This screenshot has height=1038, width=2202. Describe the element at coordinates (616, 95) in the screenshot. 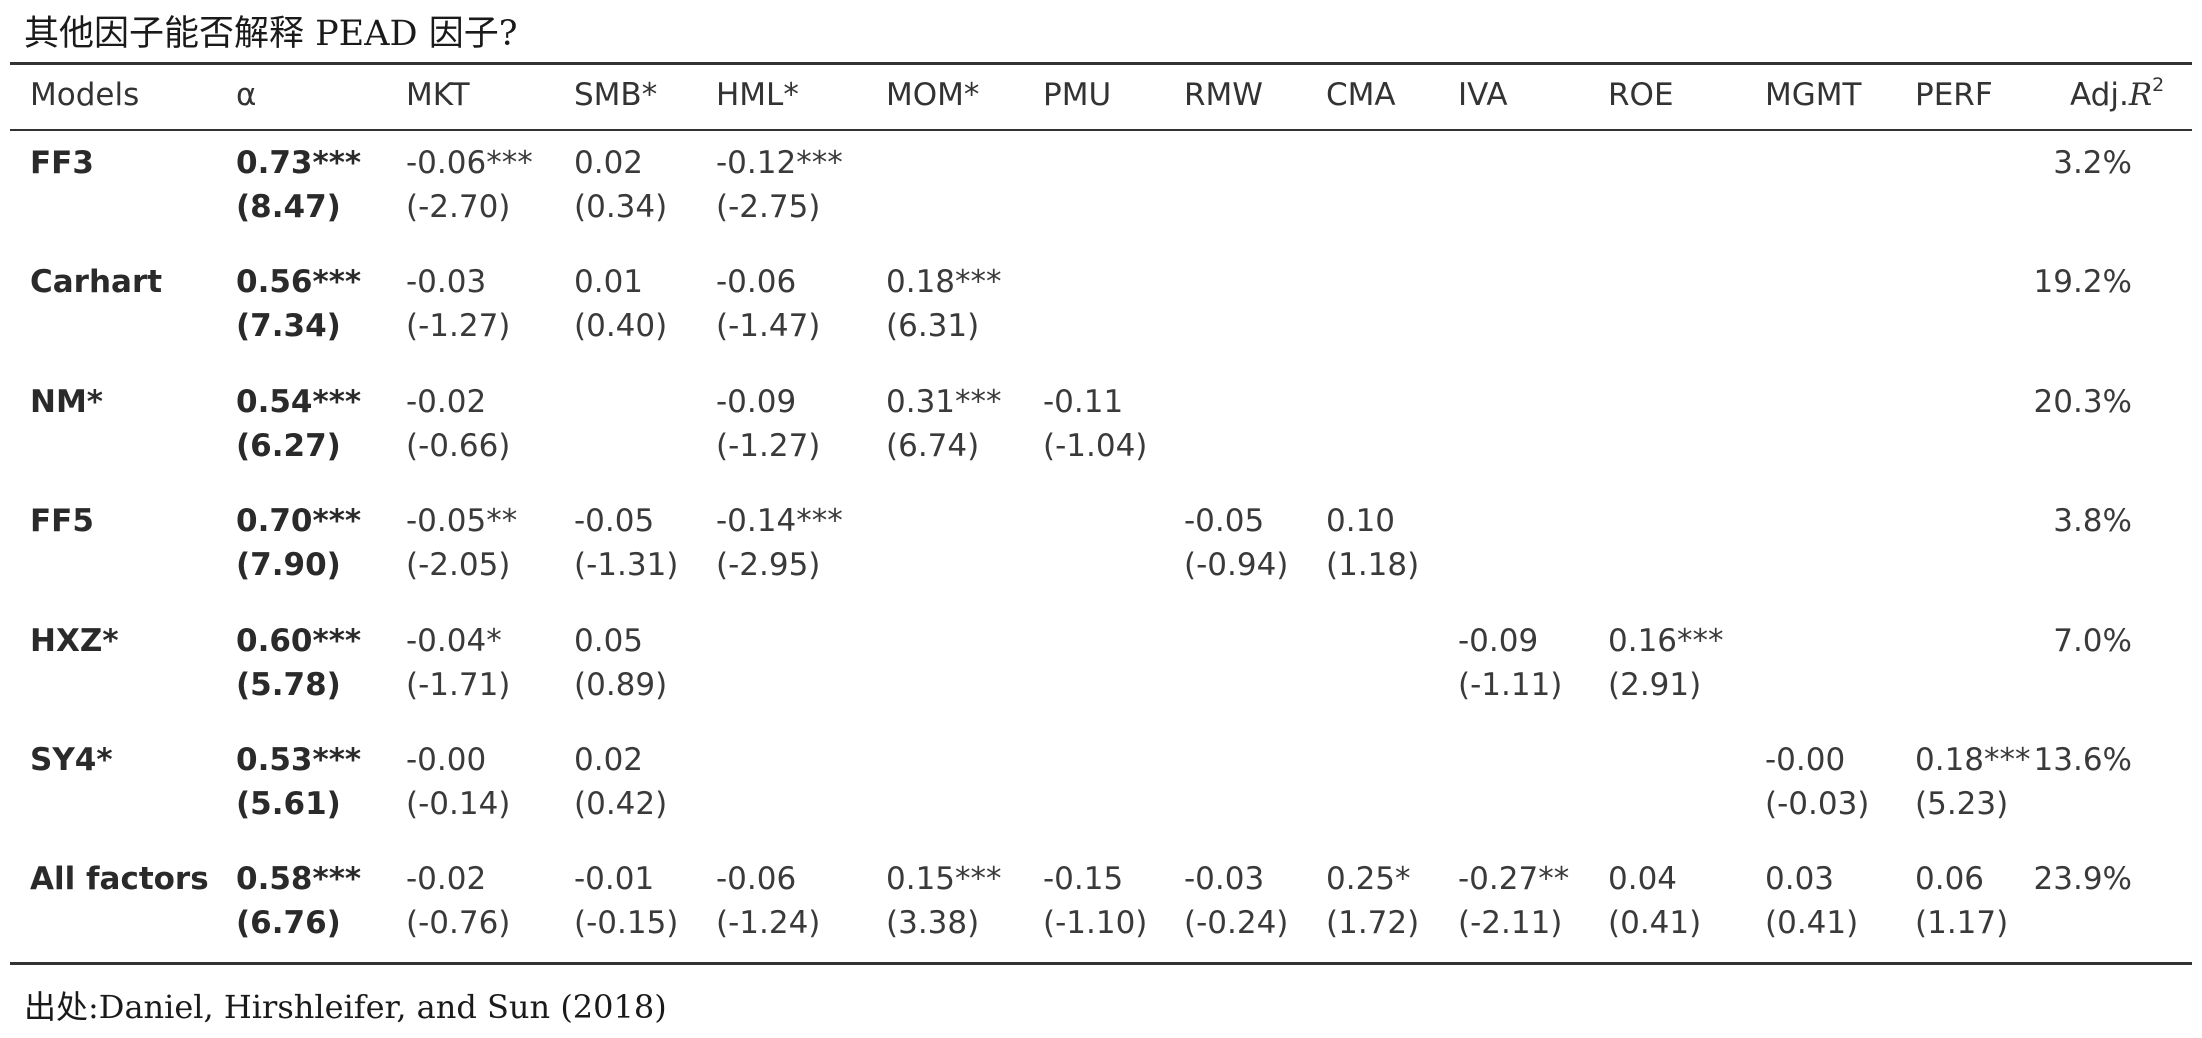

I see `header-smb: SMB*` at that location.